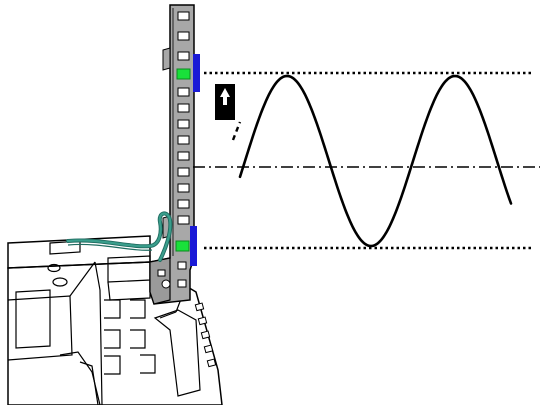 This screenshot has width=540, height=405. What do you see at coordinates (173, 150) in the screenshot?
I see `rail-slots` at bounding box center [173, 150].